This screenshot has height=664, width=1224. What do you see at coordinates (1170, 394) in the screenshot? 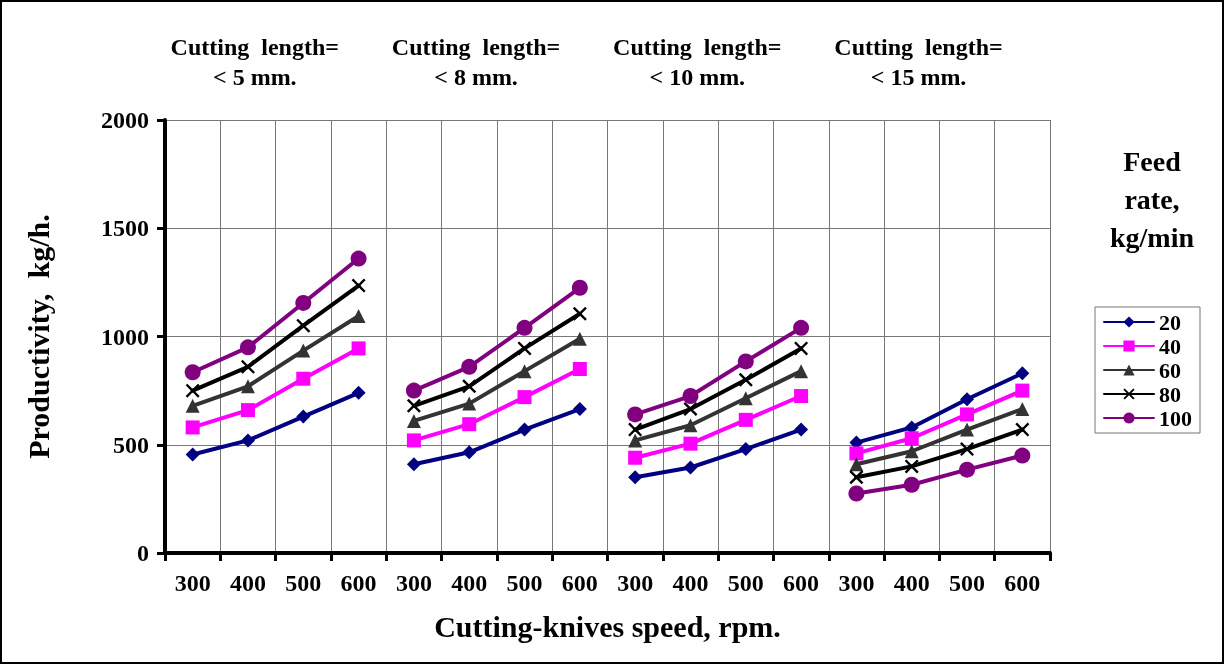
I see `legend-label: 80` at bounding box center [1170, 394].